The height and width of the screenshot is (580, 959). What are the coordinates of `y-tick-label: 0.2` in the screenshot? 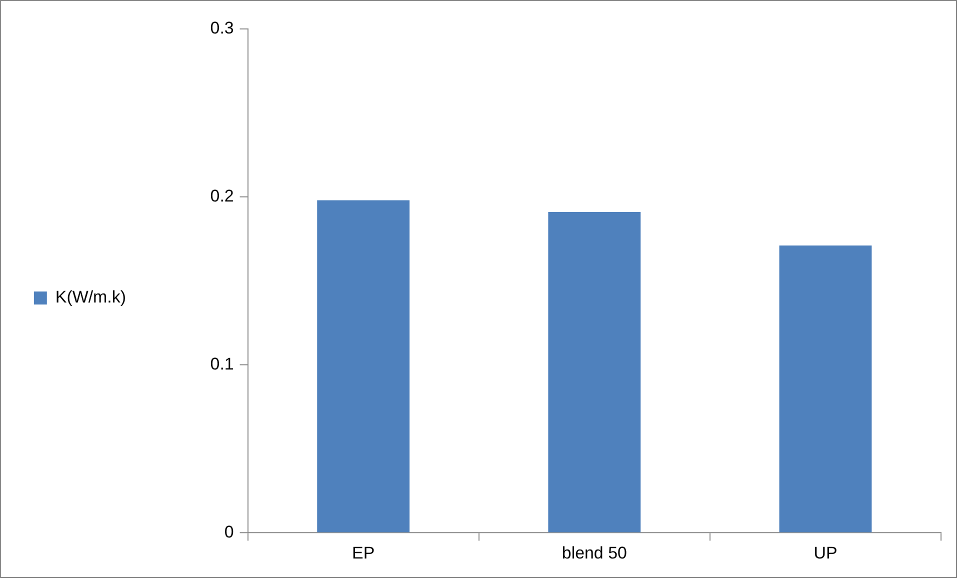 It's located at (222, 196).